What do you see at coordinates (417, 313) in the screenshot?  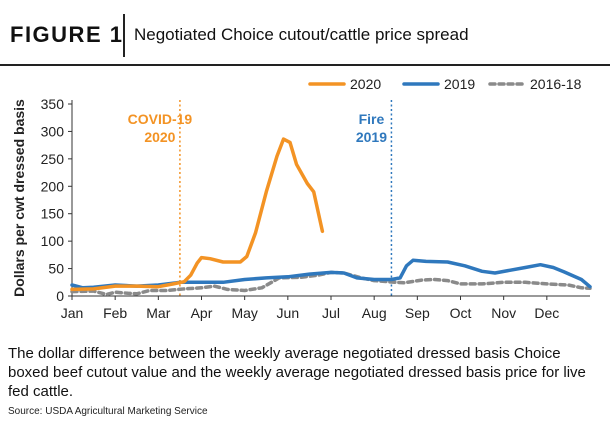 I see `x-tick-label: Sep` at bounding box center [417, 313].